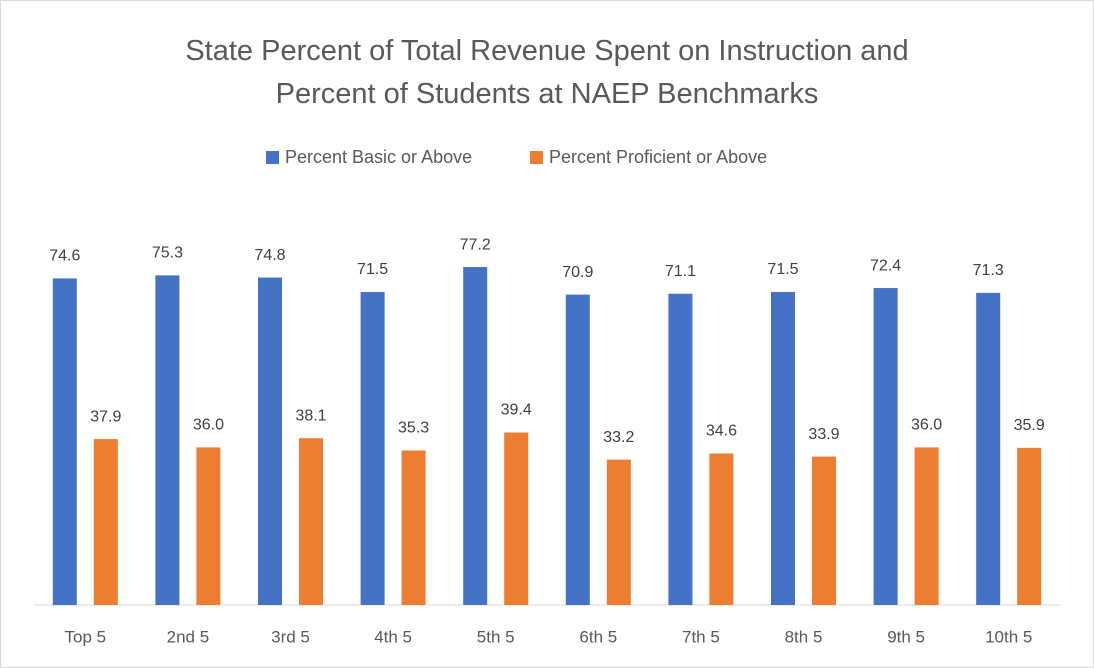 The image size is (1094, 668). Describe the element at coordinates (86, 636) in the screenshot. I see `x-tick-label: Top 5` at that location.